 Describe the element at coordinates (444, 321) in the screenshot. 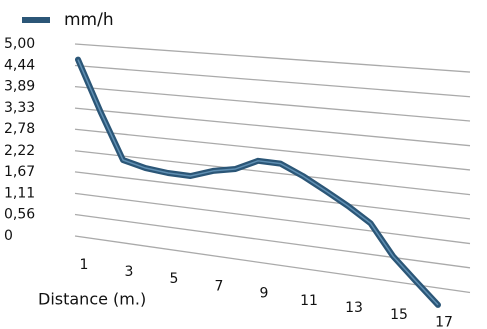

I see `x-tick-label: 17` at that location.